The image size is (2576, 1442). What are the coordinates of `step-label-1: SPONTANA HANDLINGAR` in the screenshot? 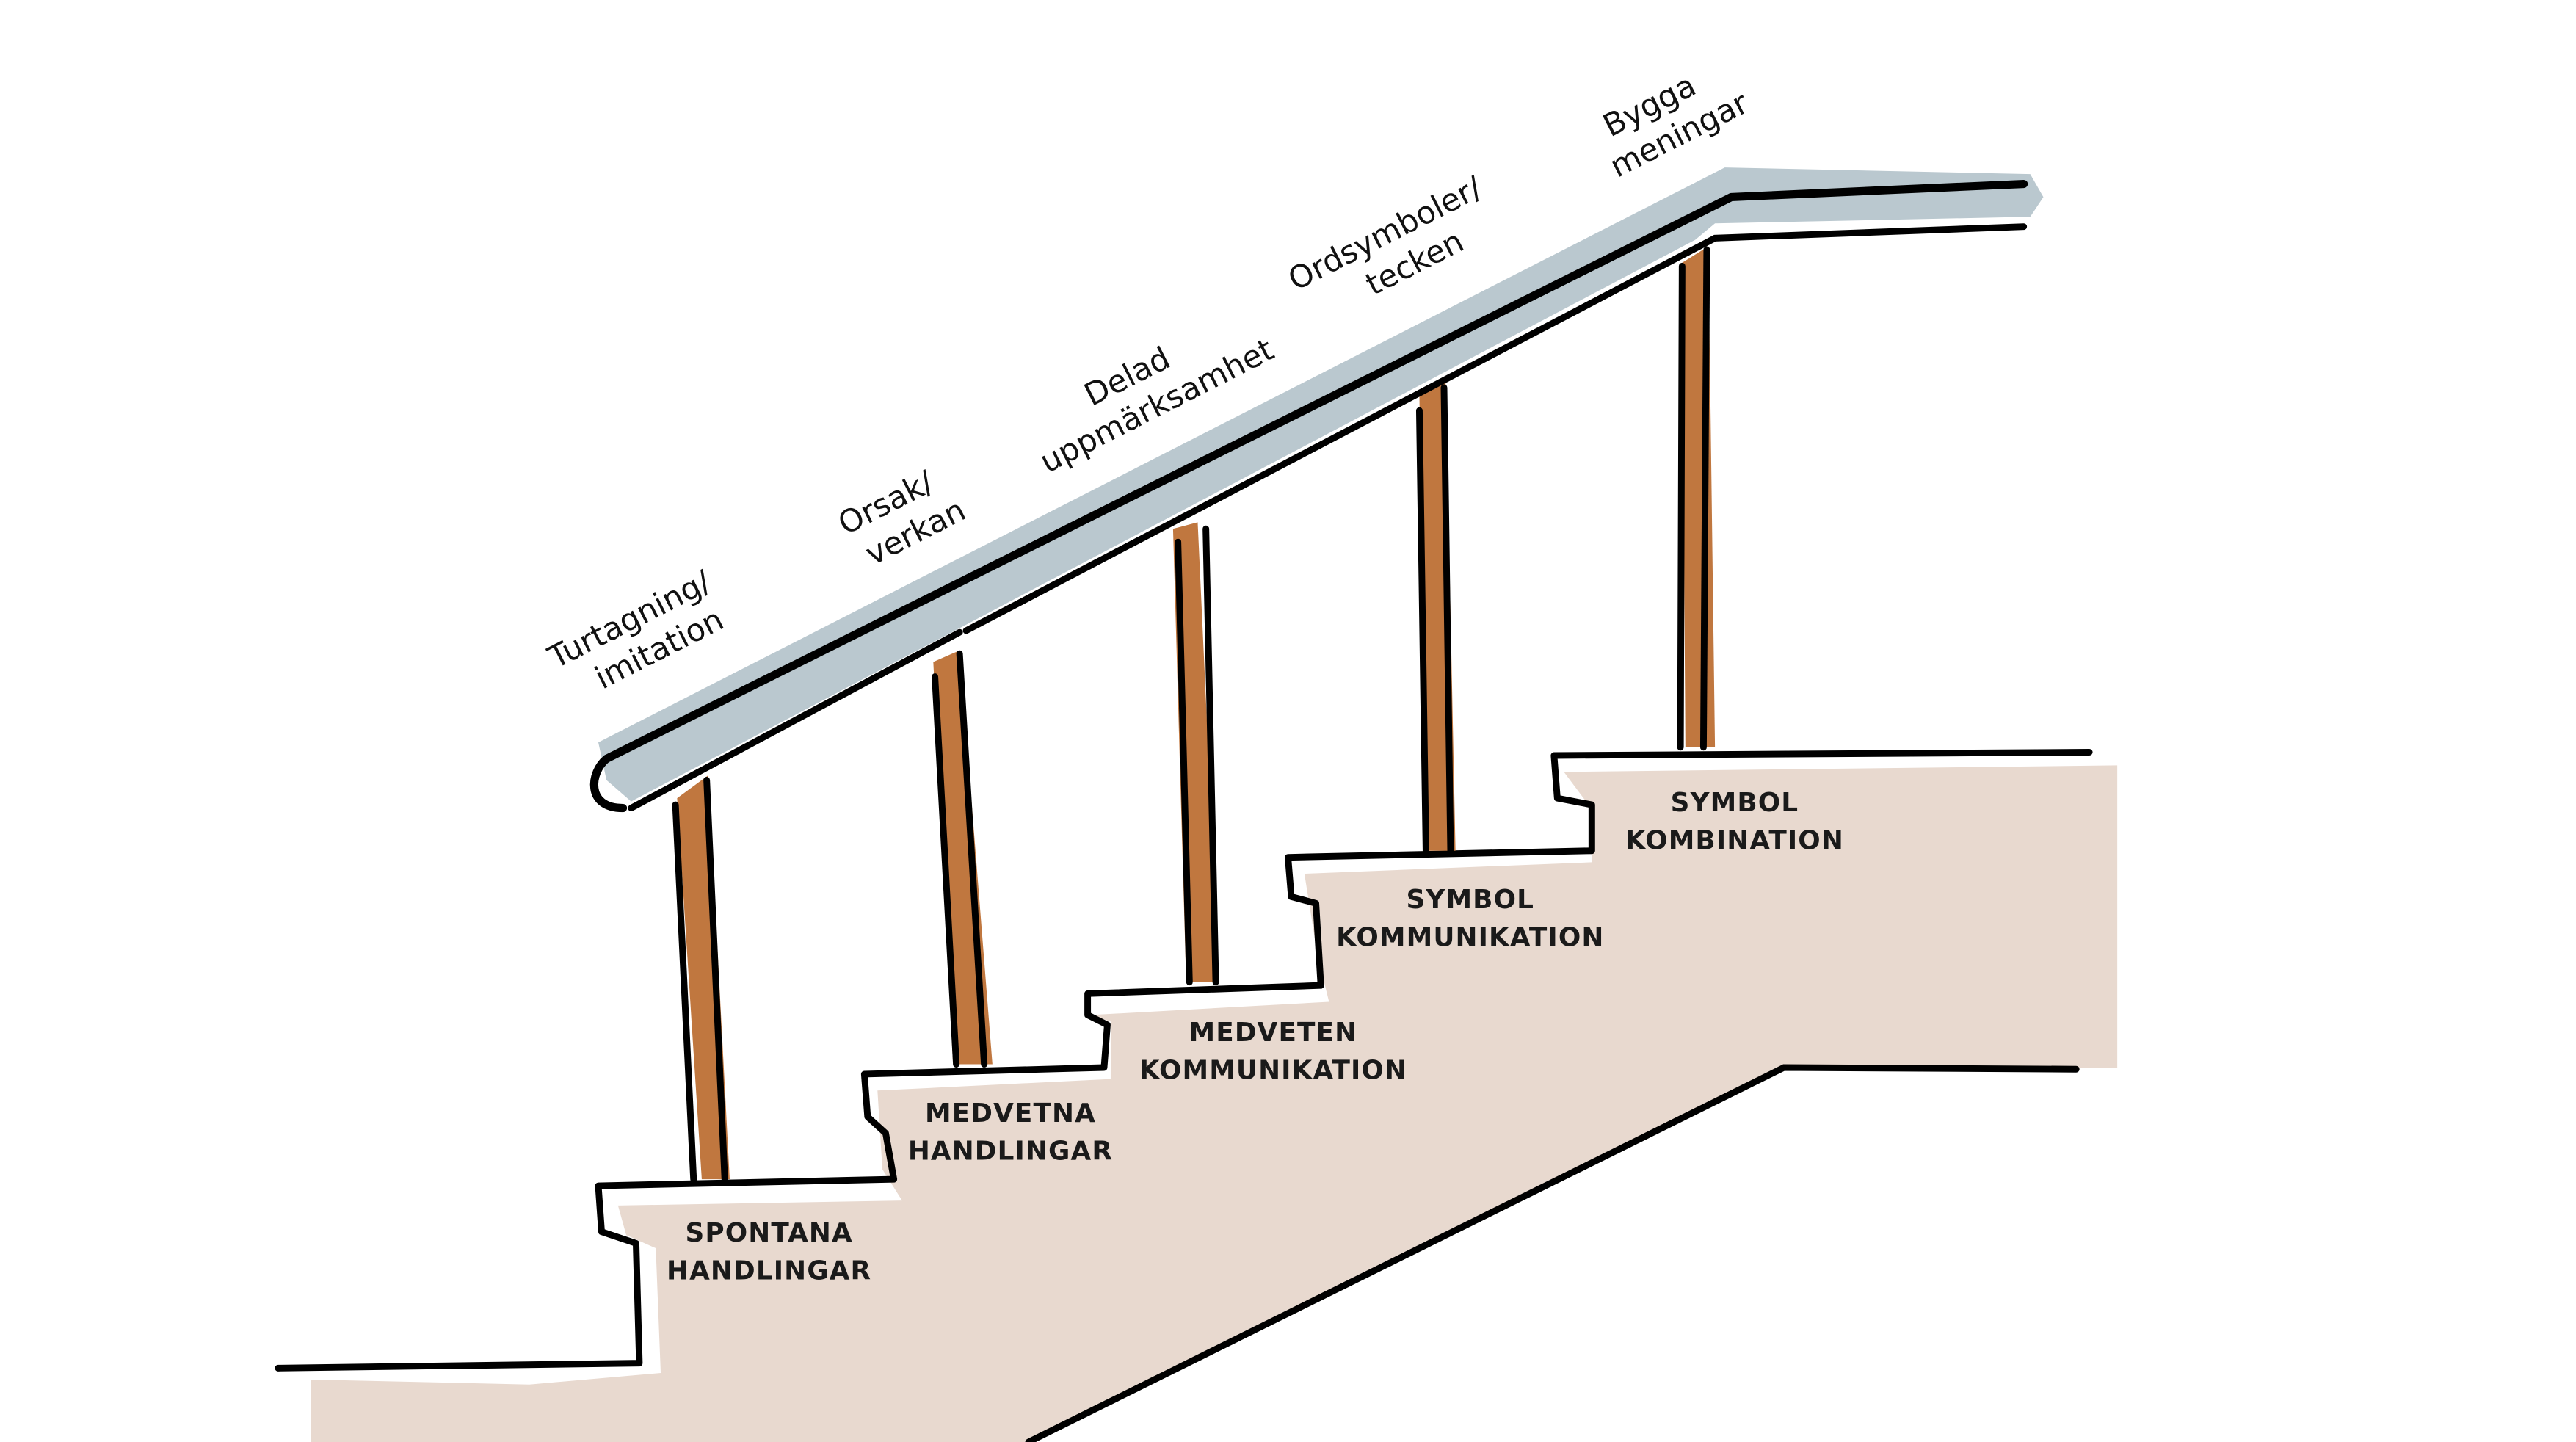 It's located at (769, 1252).